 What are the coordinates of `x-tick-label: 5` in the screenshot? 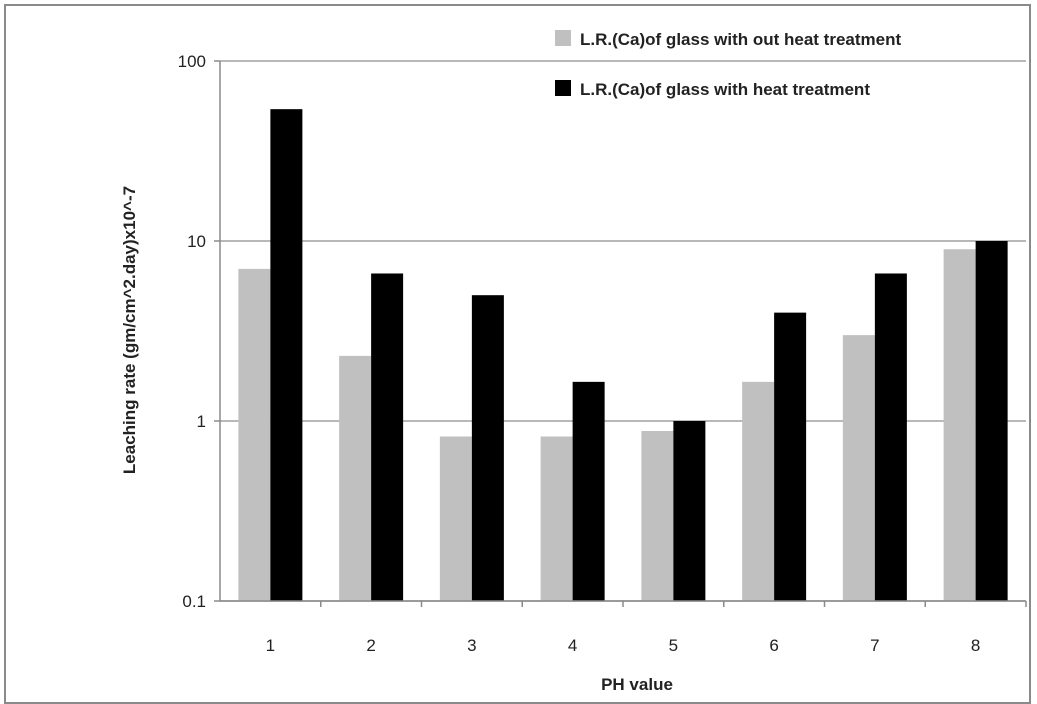 It's located at (673, 645).